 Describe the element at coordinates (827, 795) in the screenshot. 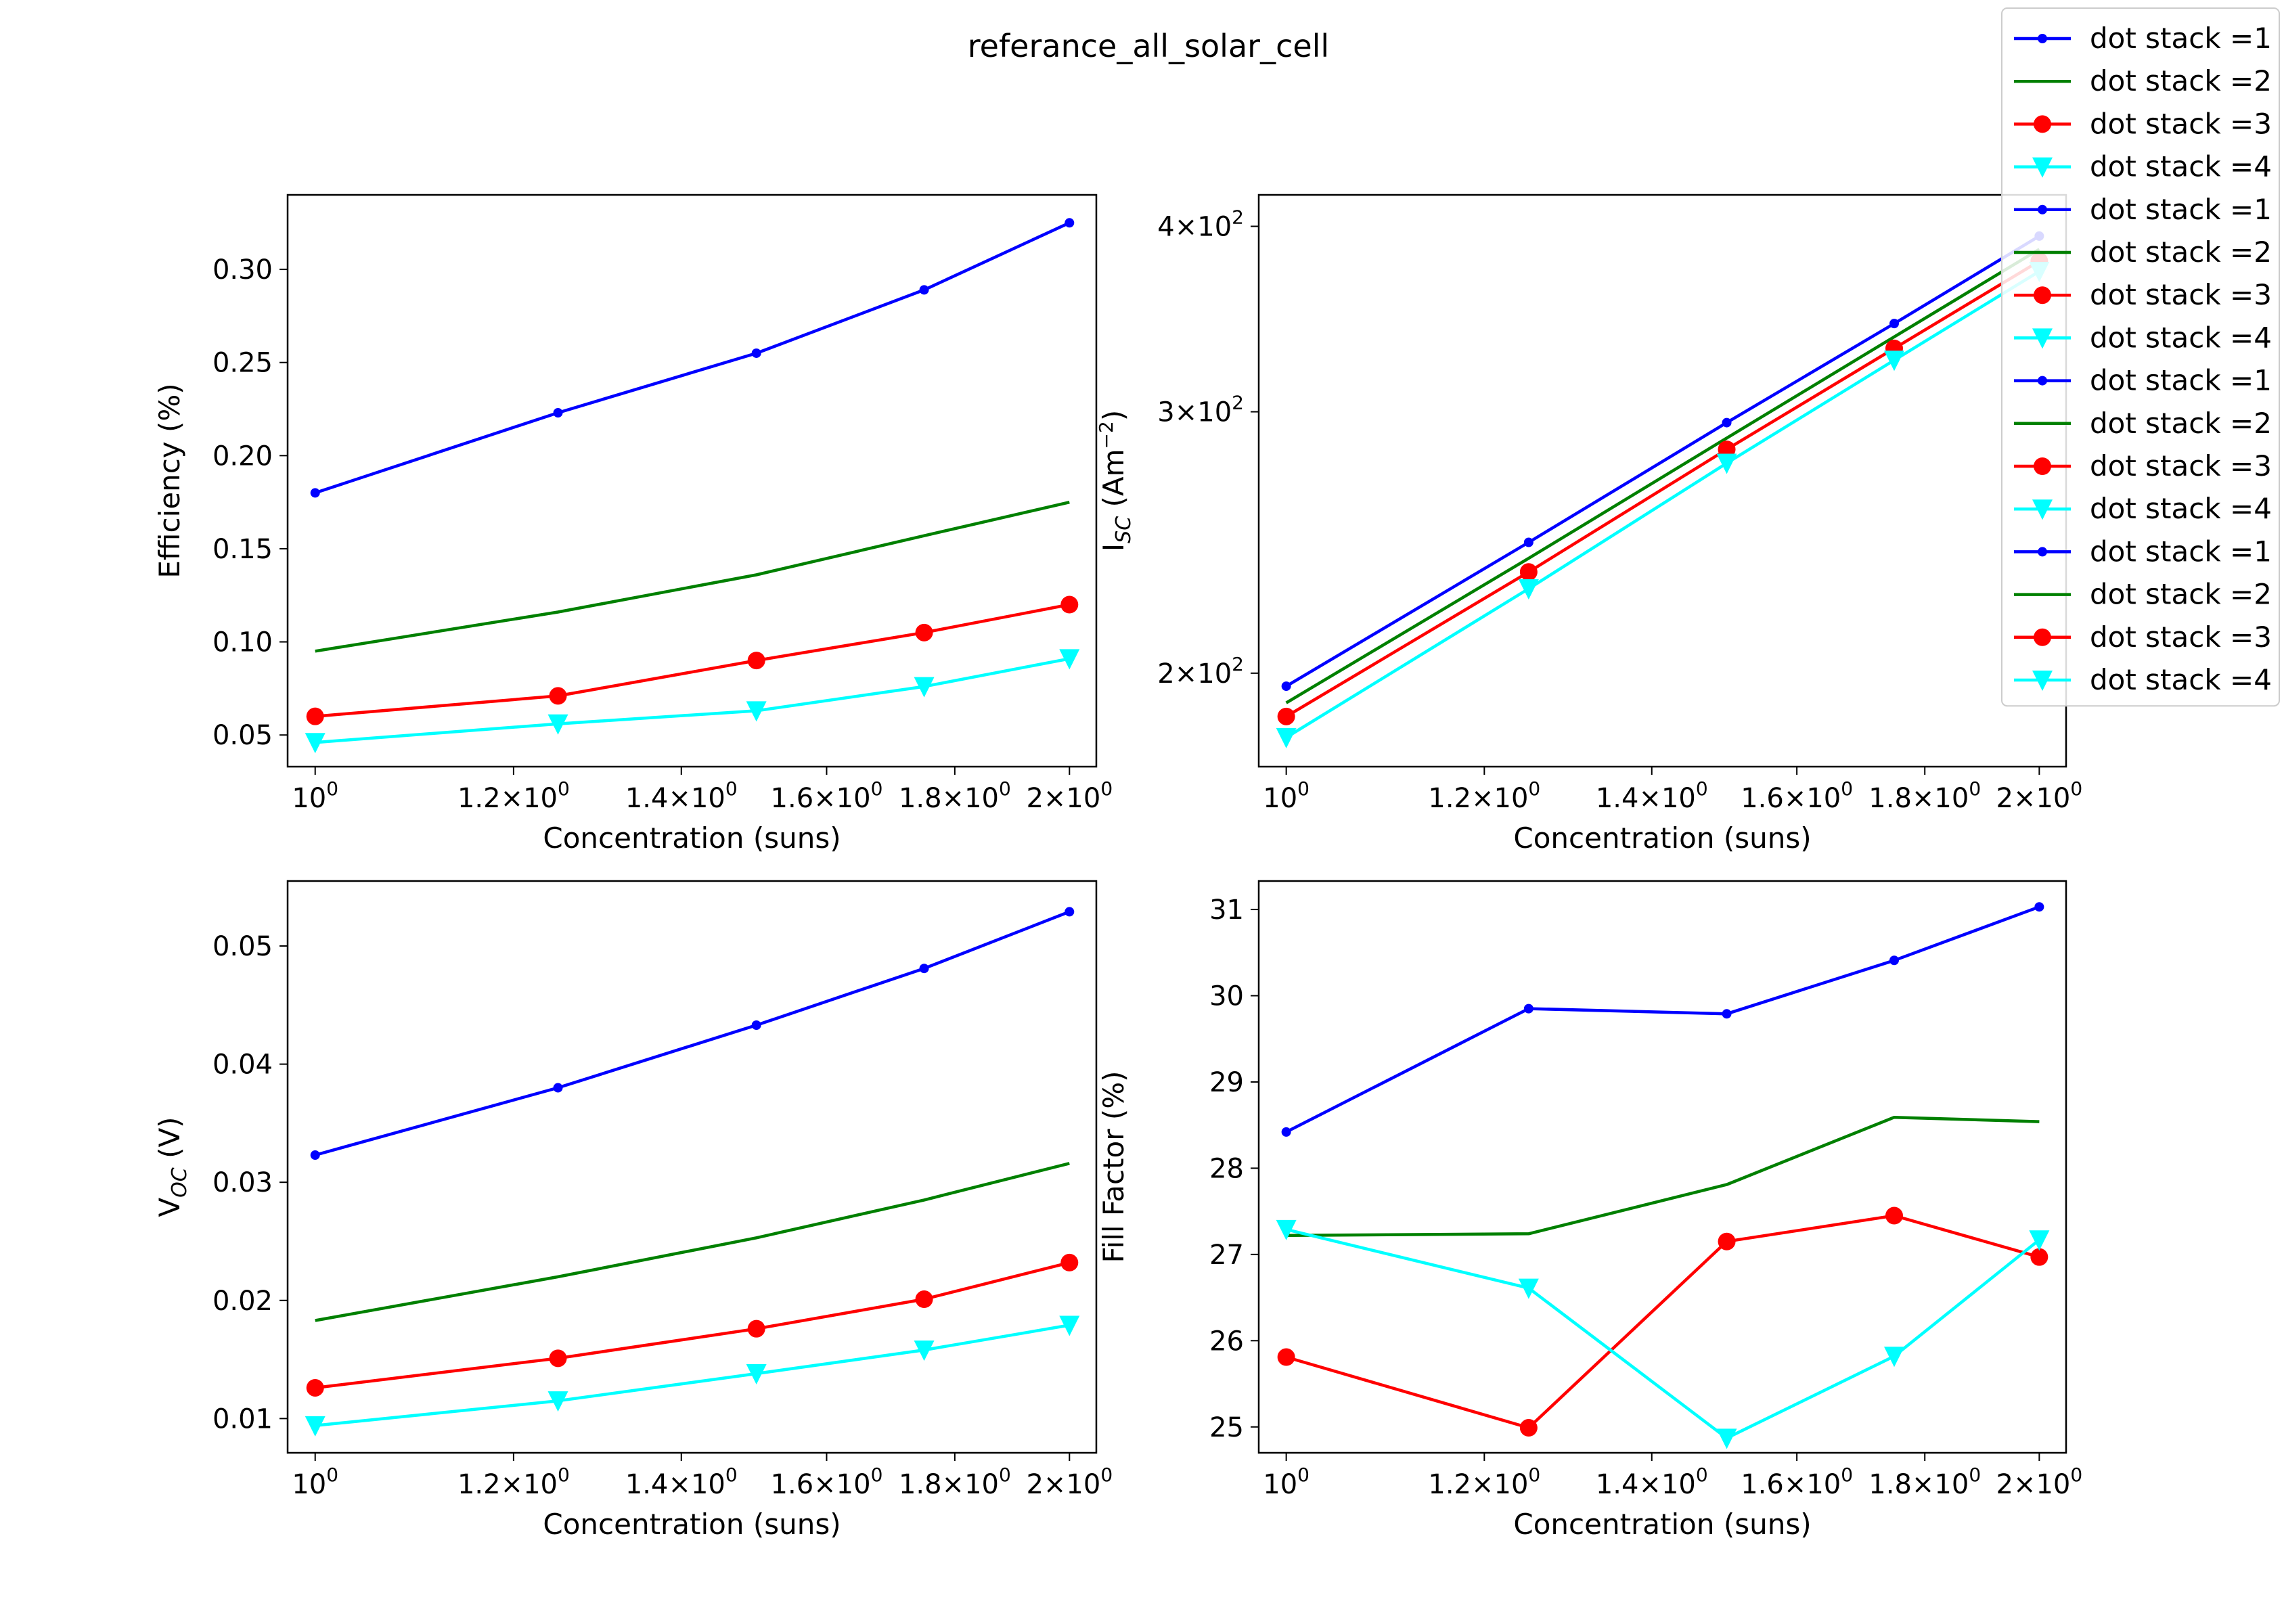

I see `x-tick-label: 1.6×100` at that location.